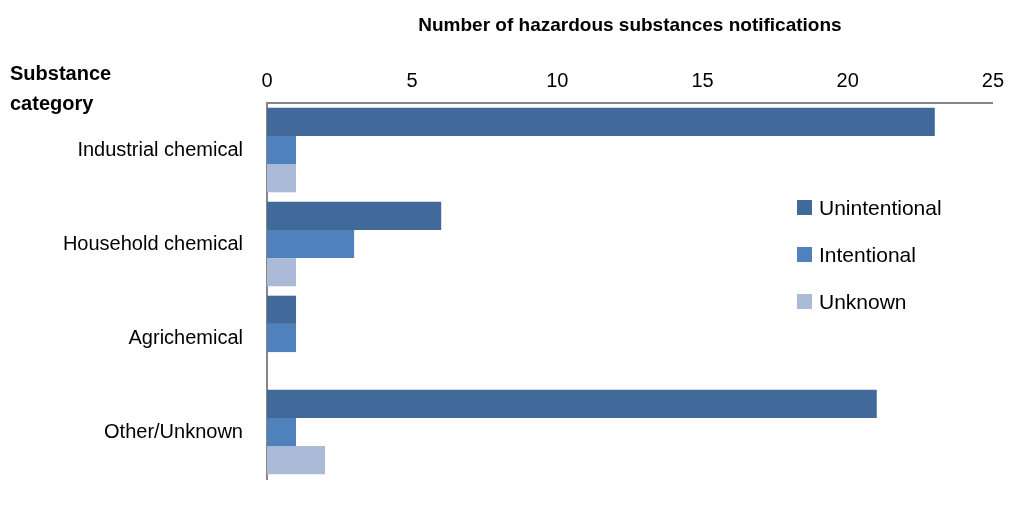 This screenshot has height=515, width=1014. I want to click on y-tick-label: Other/Unknown, so click(173, 430).